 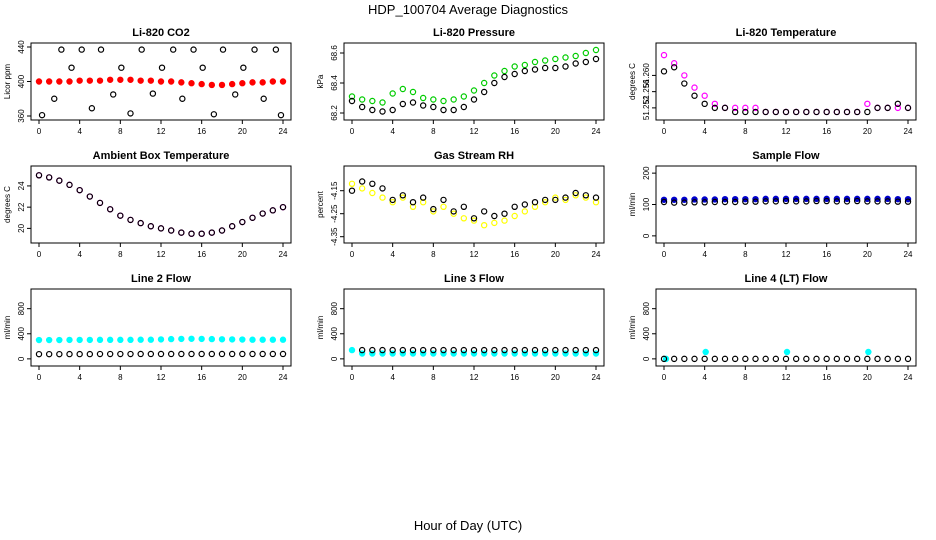 I want to click on y-axis-label: degrees C, so click(x=7, y=204).